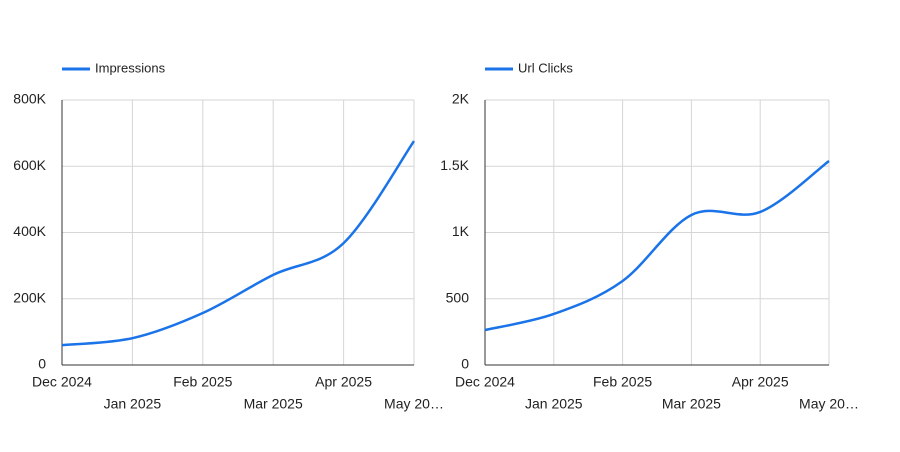  Describe the element at coordinates (29, 297) in the screenshot. I see `y-tick-label: 200K` at that location.